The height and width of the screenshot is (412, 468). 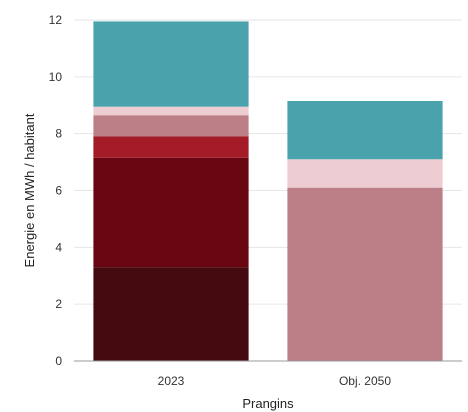 I want to click on x-tick-label: Obj. 2050, so click(x=365, y=381).